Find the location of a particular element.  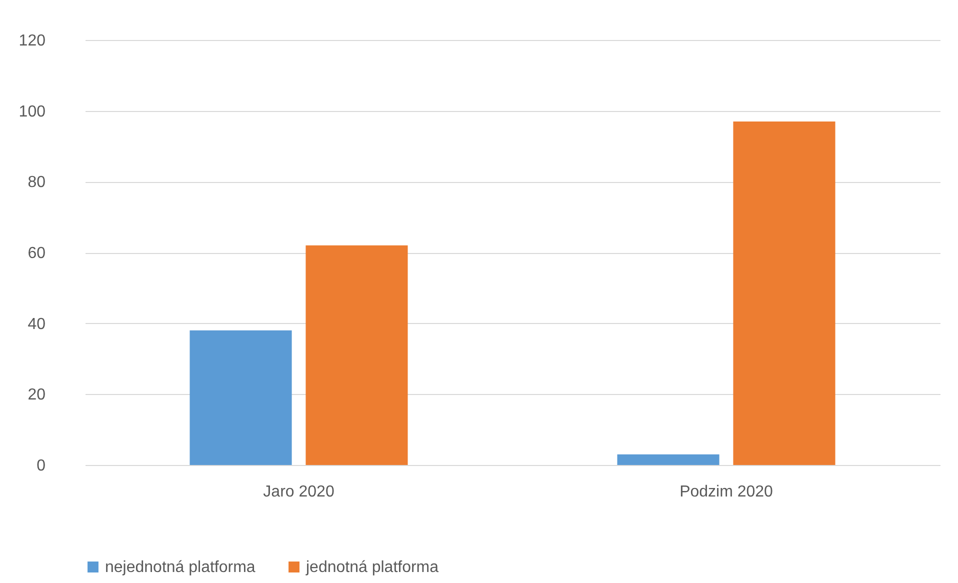

y-tick-label: 80 is located at coordinates (37, 183).